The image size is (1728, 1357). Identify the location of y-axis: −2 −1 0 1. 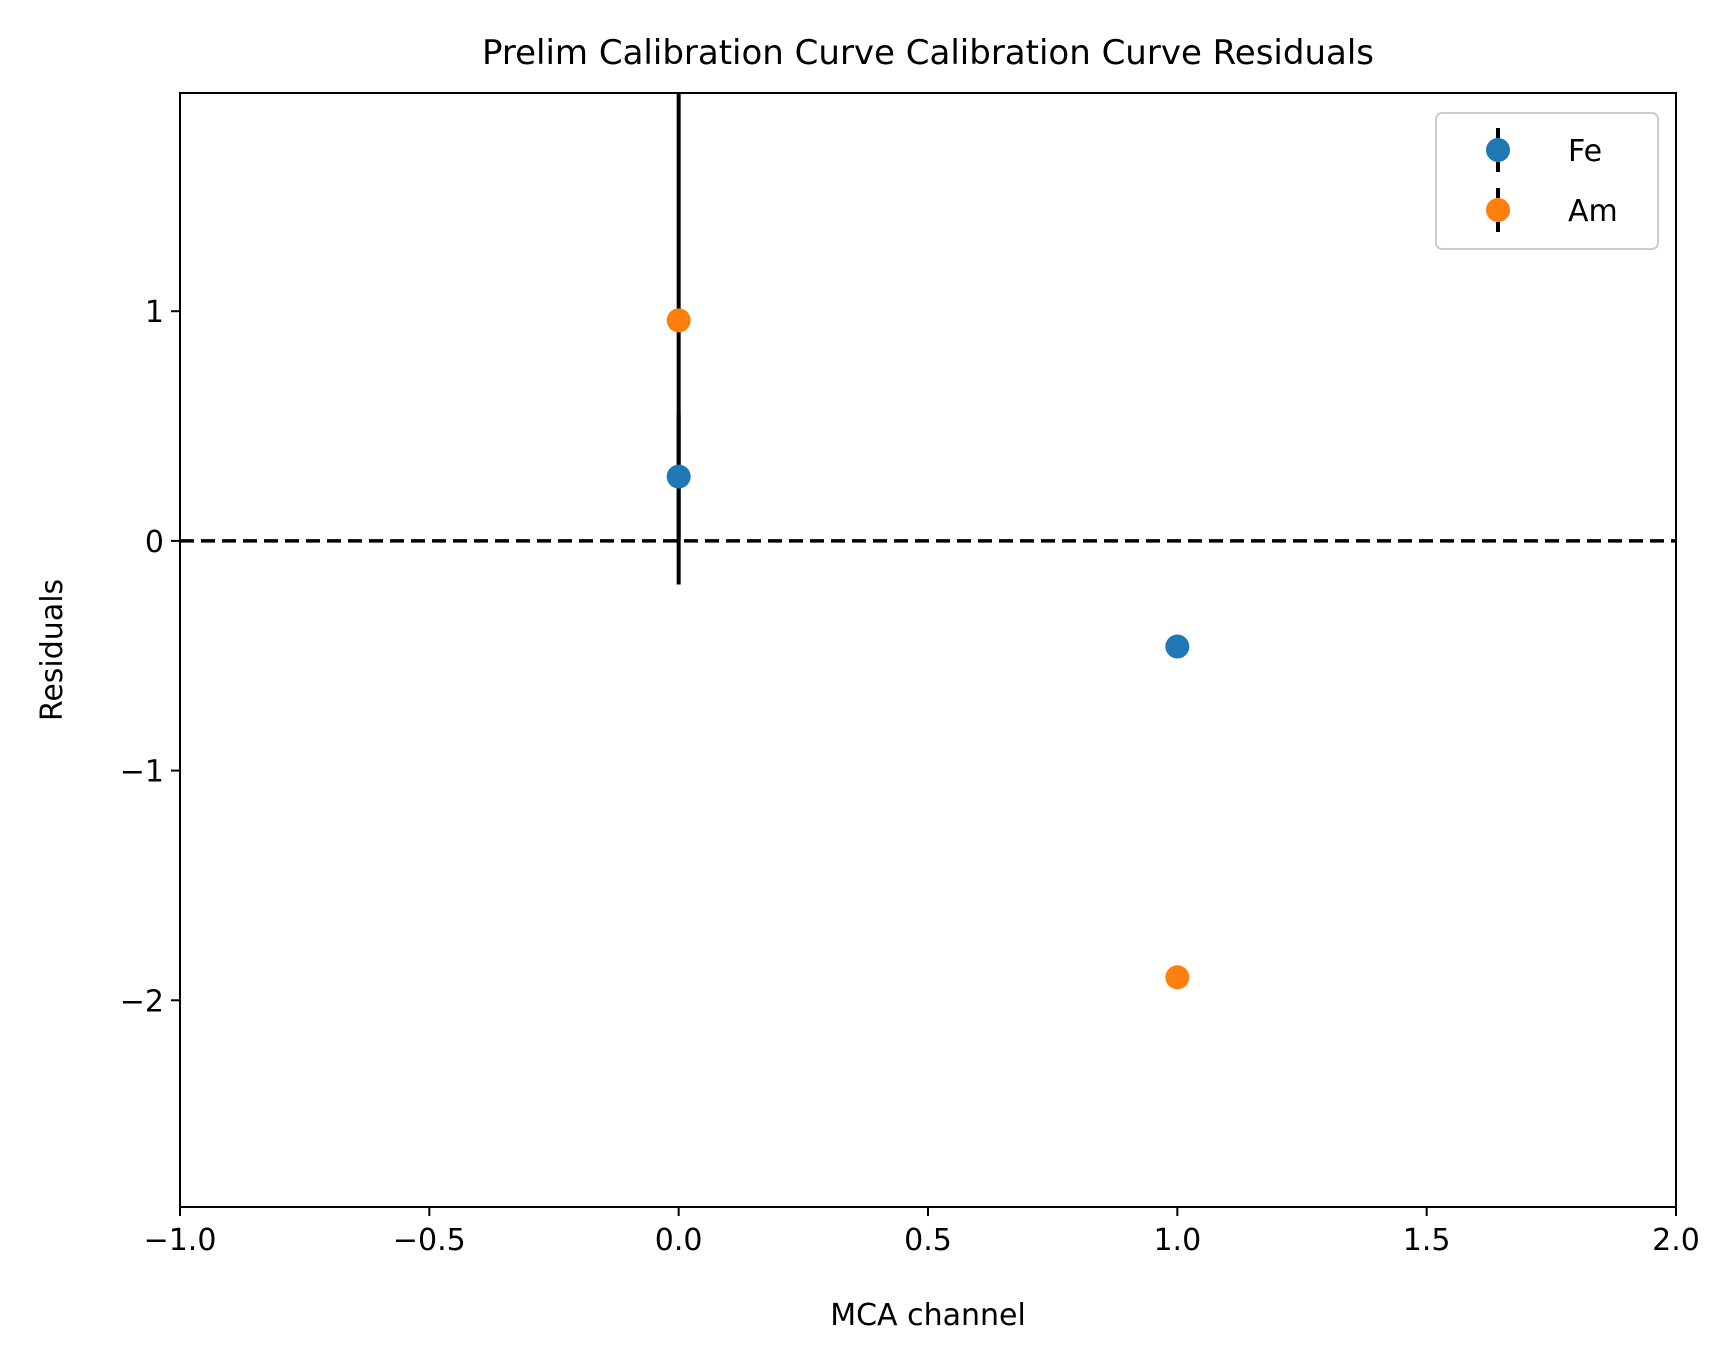
(150, 657).